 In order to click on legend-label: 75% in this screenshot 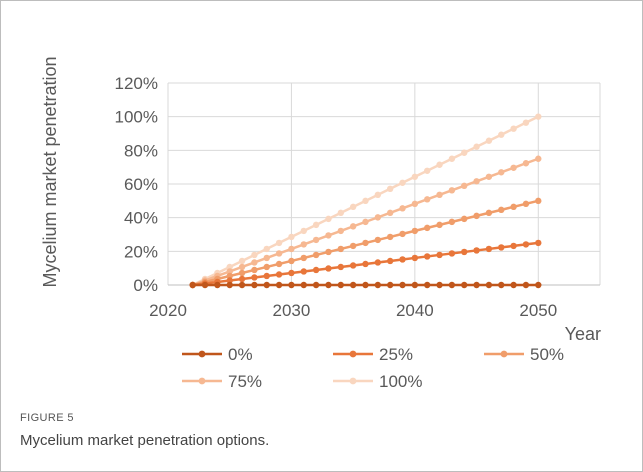, I will do `click(245, 381)`.